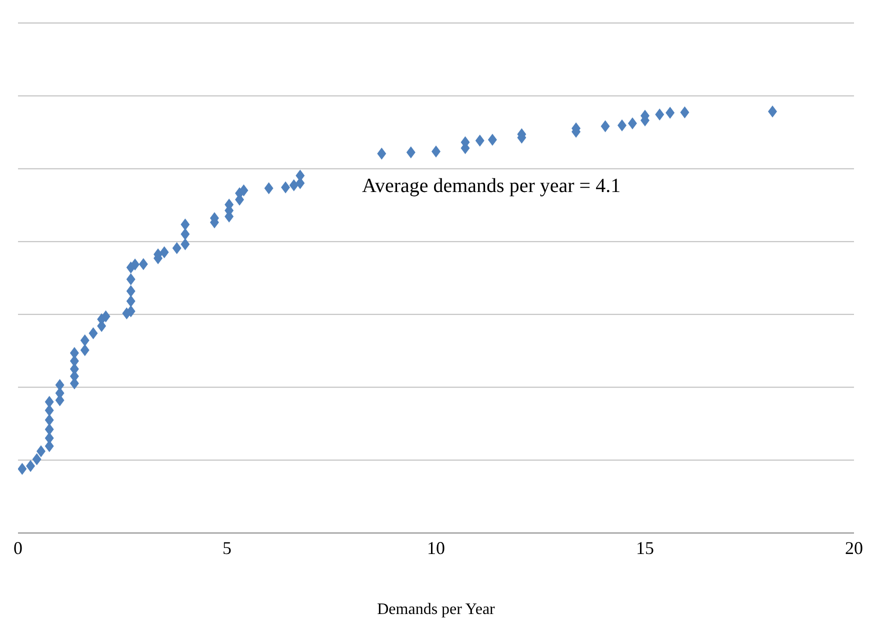 This screenshot has width=874, height=625. I want to click on x-tick-label: 0, so click(18, 548).